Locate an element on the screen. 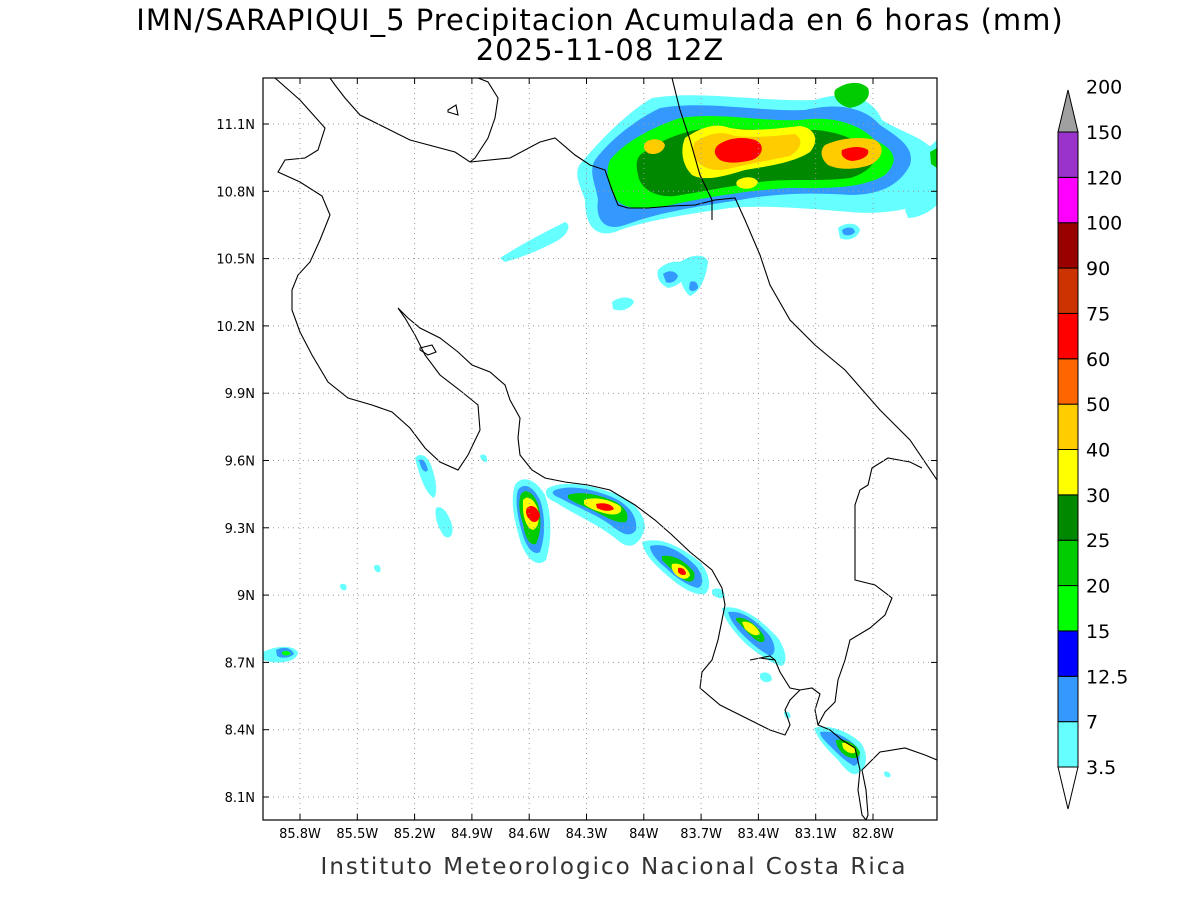 The image size is (1200, 900). colorbar-label: 60 is located at coordinates (1098, 360).